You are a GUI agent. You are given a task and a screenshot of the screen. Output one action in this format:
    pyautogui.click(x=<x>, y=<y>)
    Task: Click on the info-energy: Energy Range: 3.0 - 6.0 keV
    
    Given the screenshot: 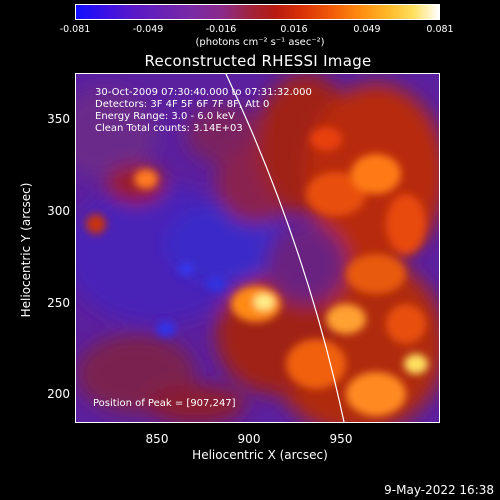 What is the action you would take?
    pyautogui.click(x=165, y=116)
    